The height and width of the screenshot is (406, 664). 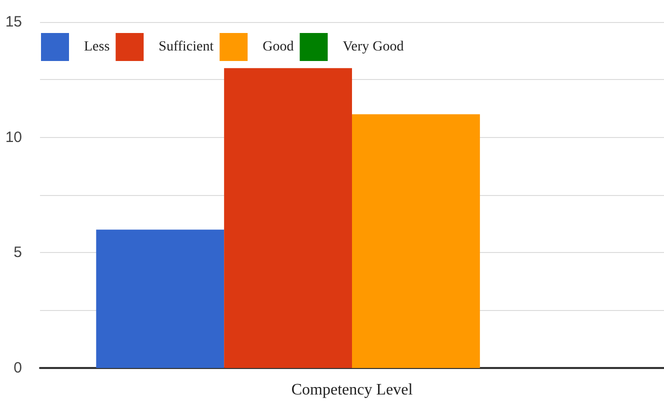 I want to click on y-tick-label: 5, so click(x=18, y=253).